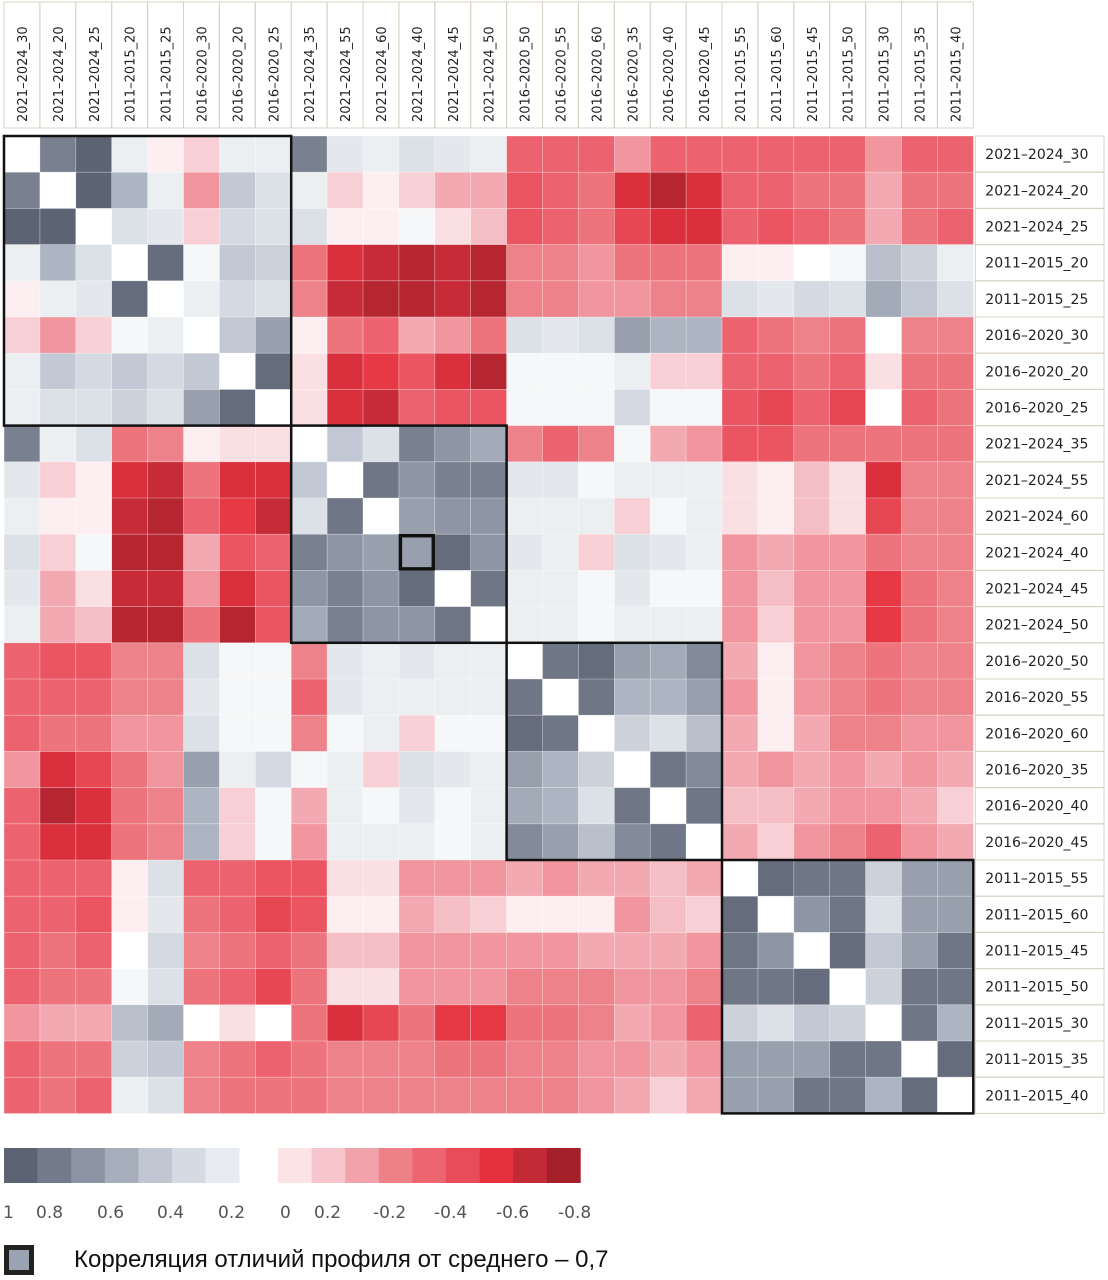 Image resolution: width=1108 pixels, height=1280 pixels. Describe the element at coordinates (1036, 590) in the screenshot. I see `row-label: 2021–2024_45` at that location.